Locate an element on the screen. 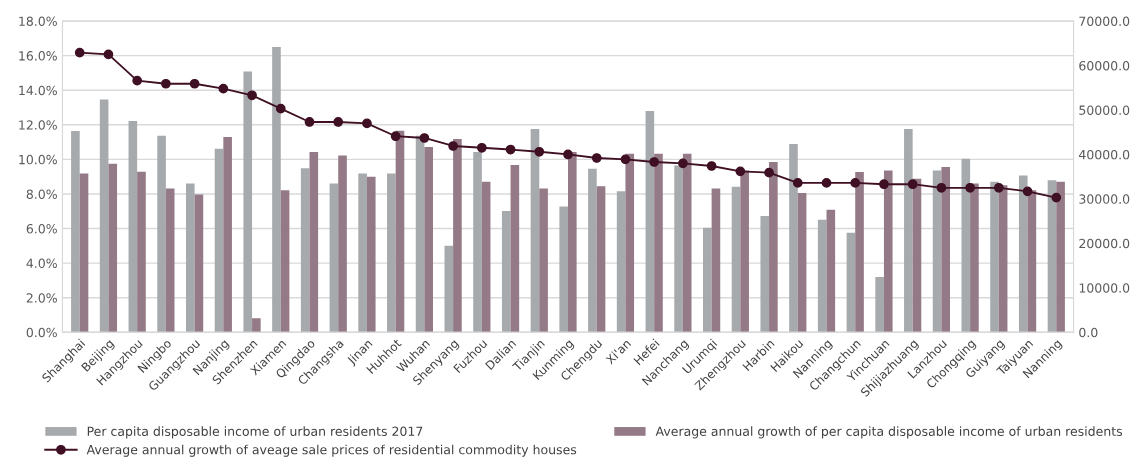  y2-tick-label: 40000.0 is located at coordinates (1104, 154).